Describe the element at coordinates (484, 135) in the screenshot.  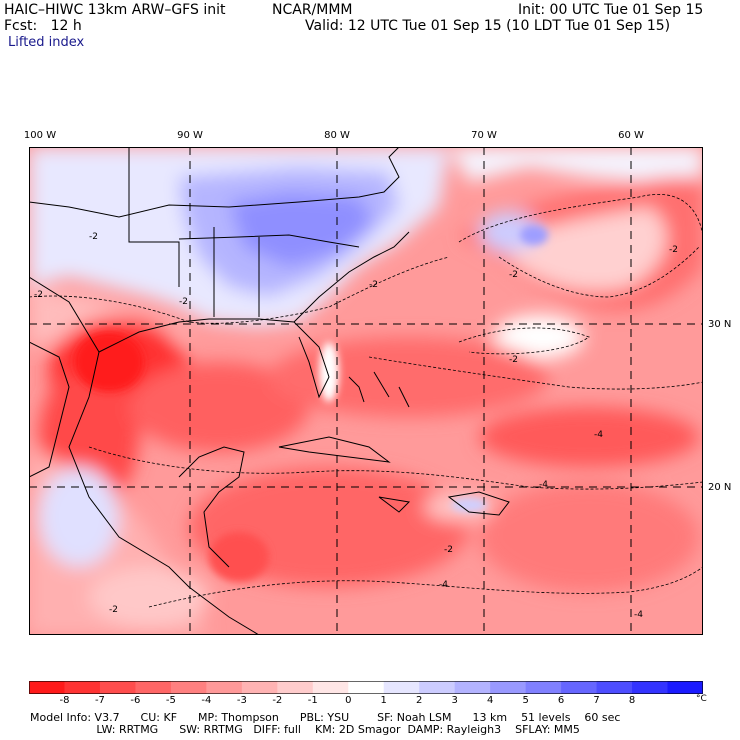
I see `lon-label-70w: 70 W` at that location.